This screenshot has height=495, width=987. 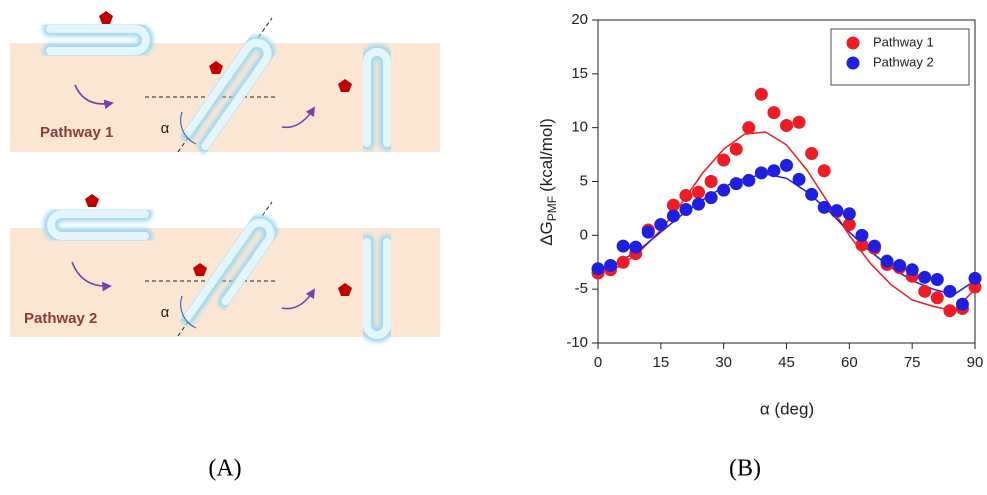 What do you see at coordinates (584, 234) in the screenshot?
I see `y-tick-label: 0` at bounding box center [584, 234].